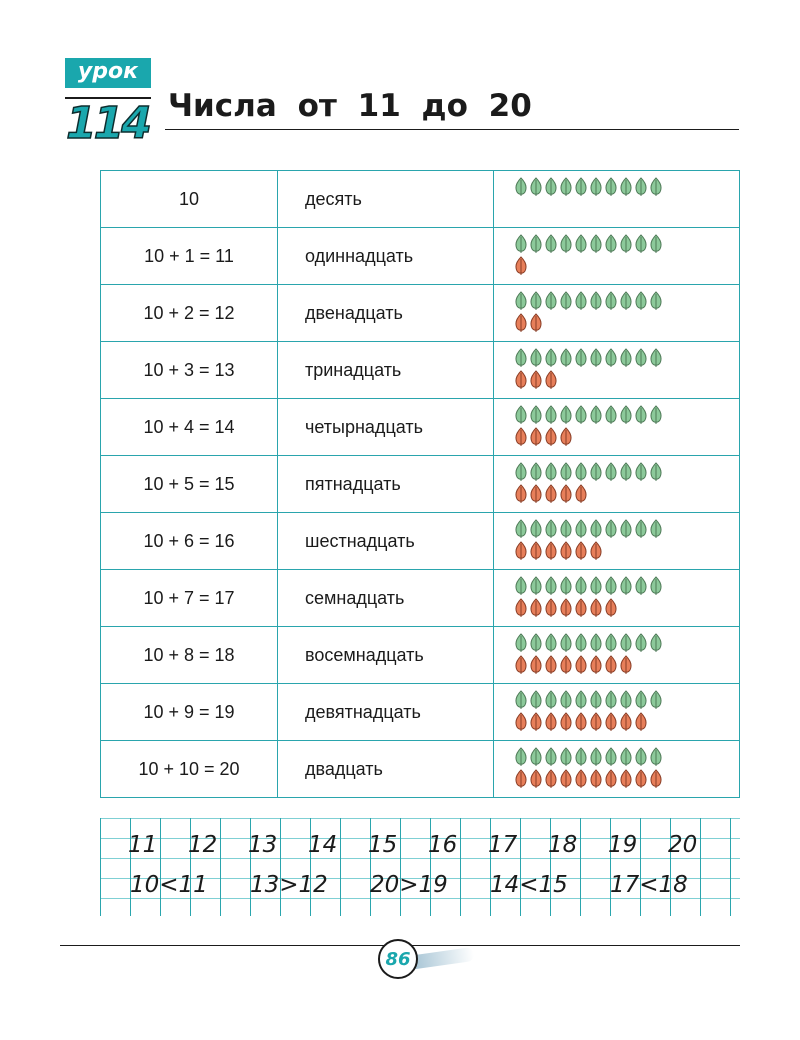 The width and height of the screenshot is (800, 1040). What do you see at coordinates (385, 484) in the screenshot?
I see `number-word-cell: пятнадцать` at bounding box center [385, 484].